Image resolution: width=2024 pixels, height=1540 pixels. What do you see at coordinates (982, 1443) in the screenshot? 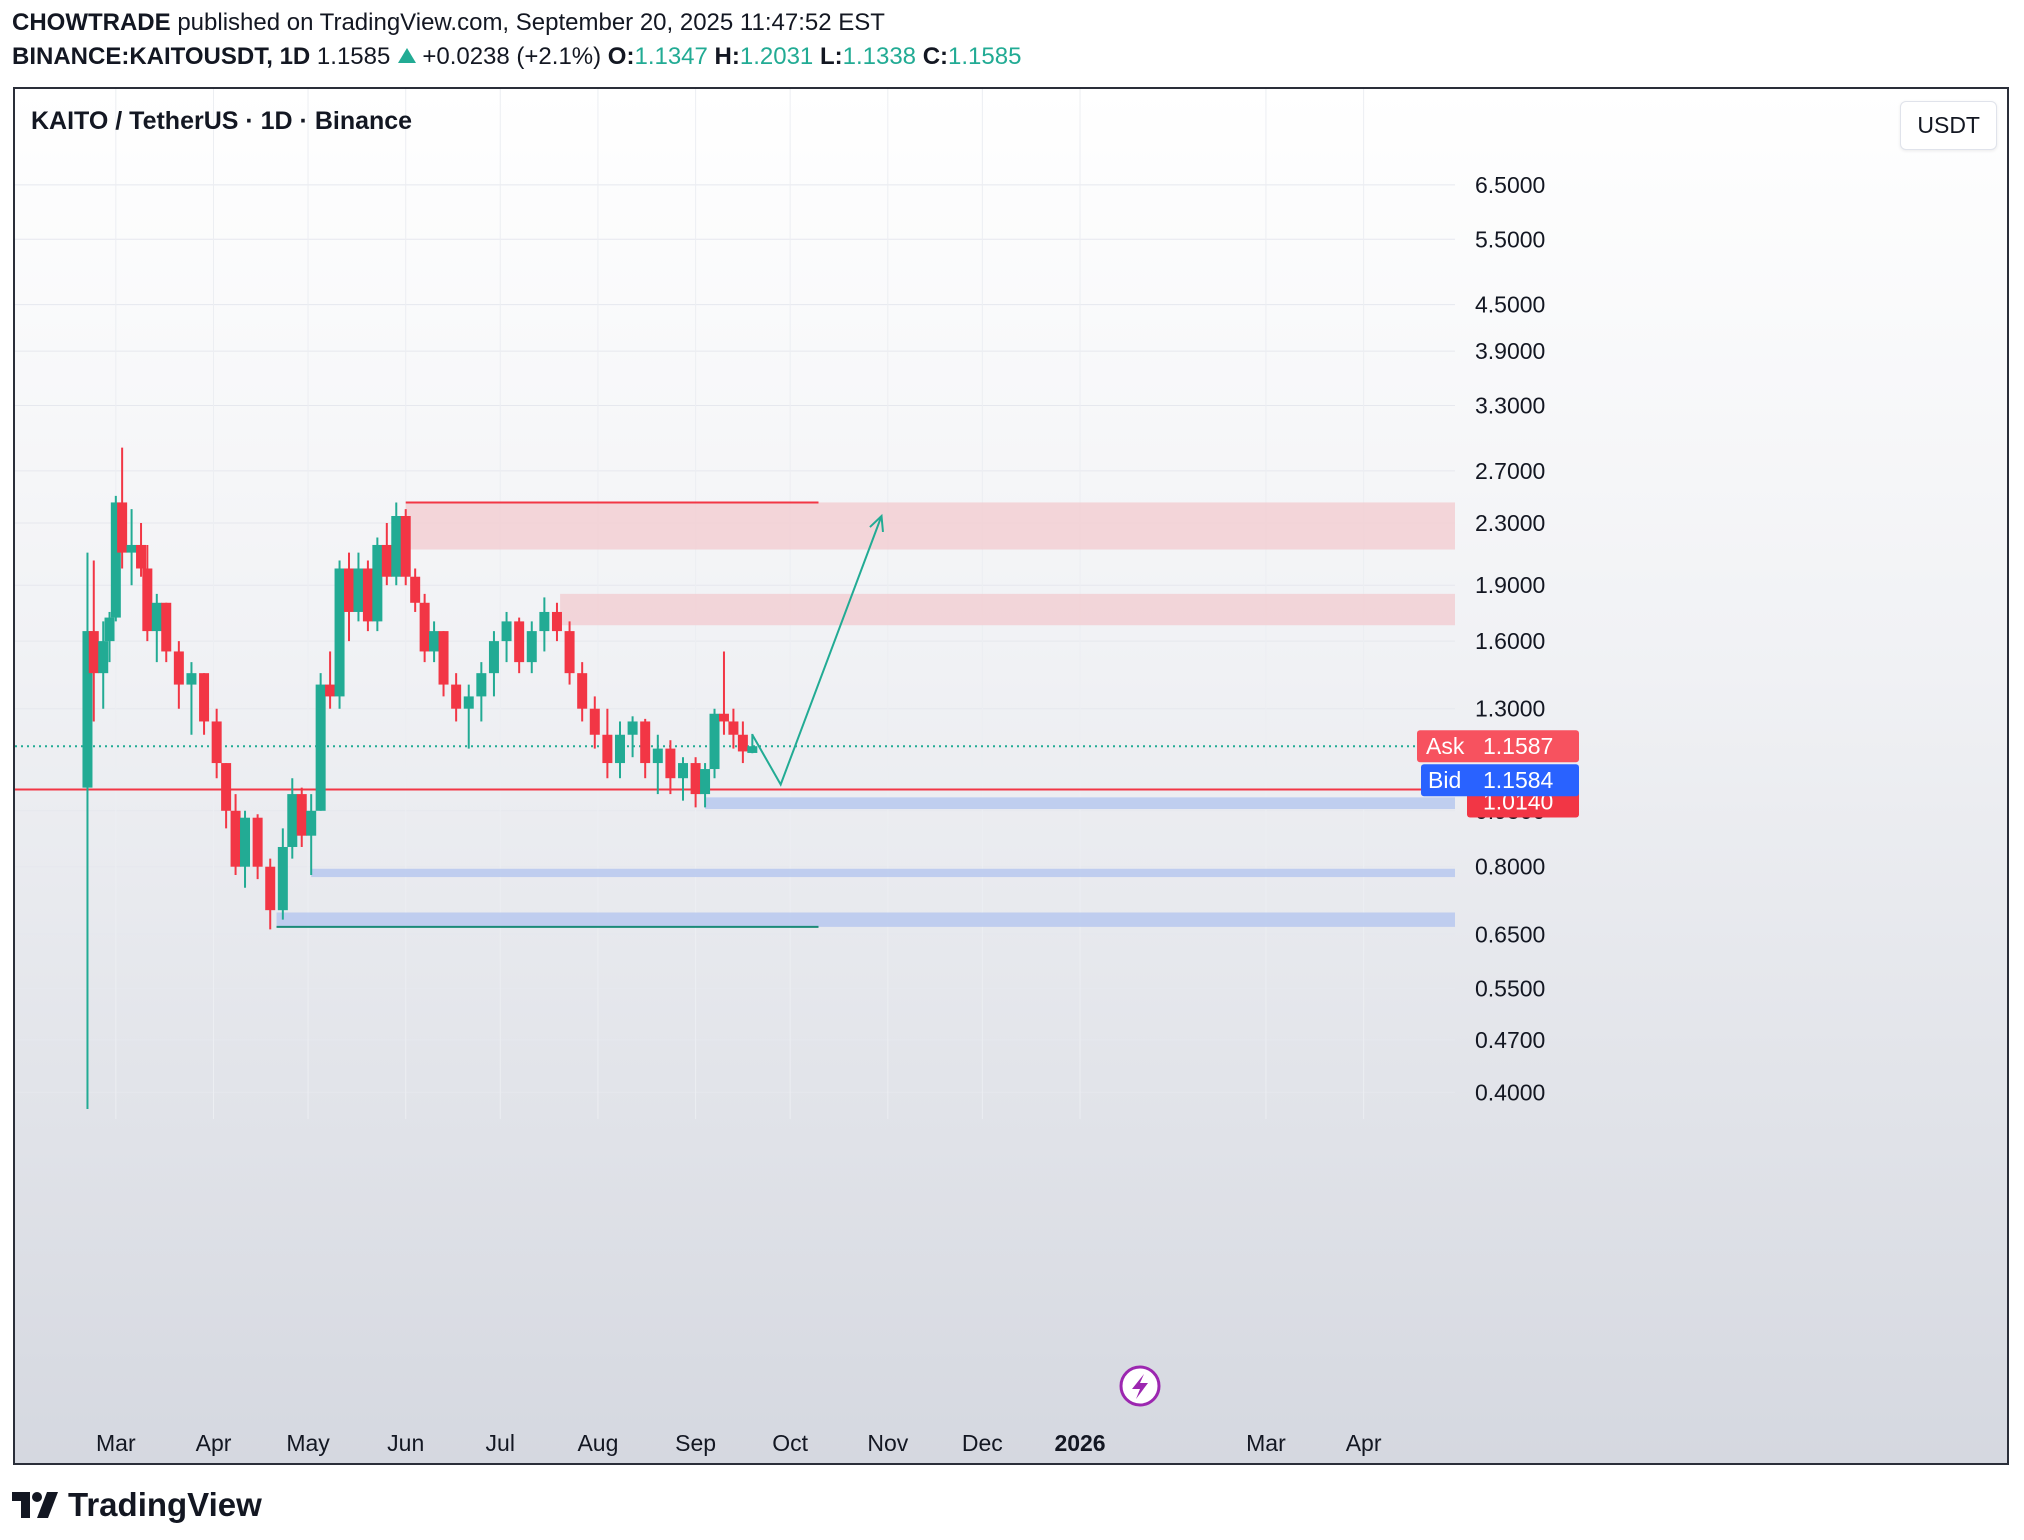
I see `x-tick-label: Dec` at bounding box center [982, 1443].